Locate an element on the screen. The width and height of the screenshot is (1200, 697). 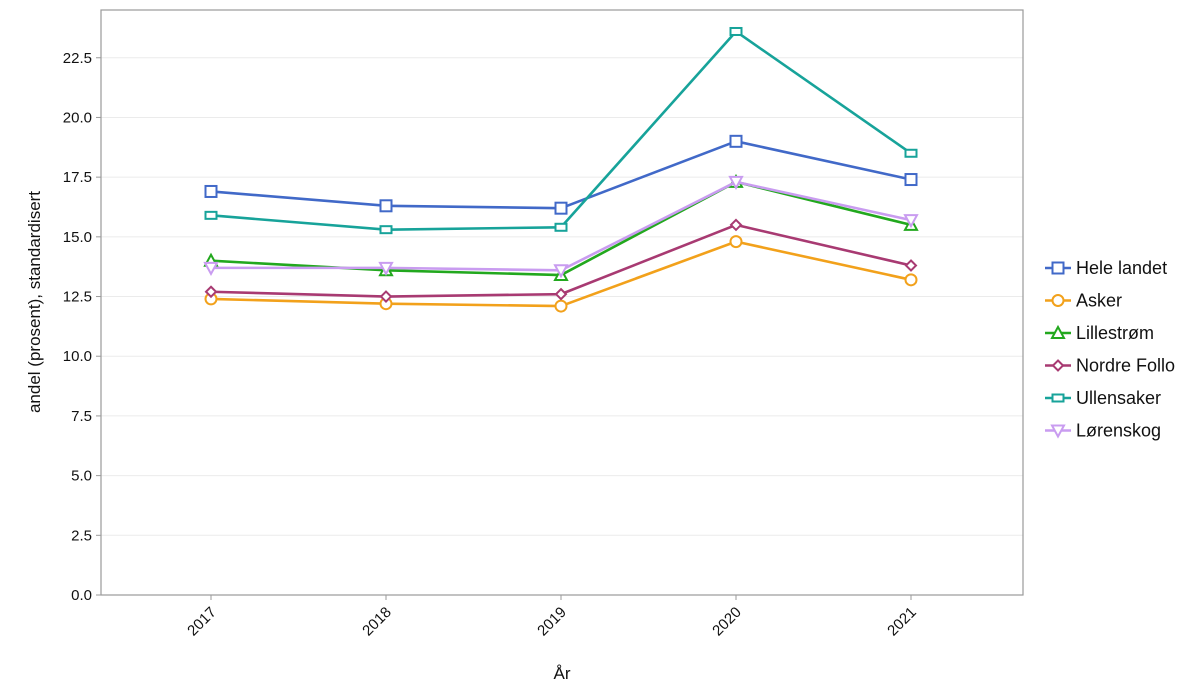
legend-label: Lørenskog is located at coordinates (1118, 431).